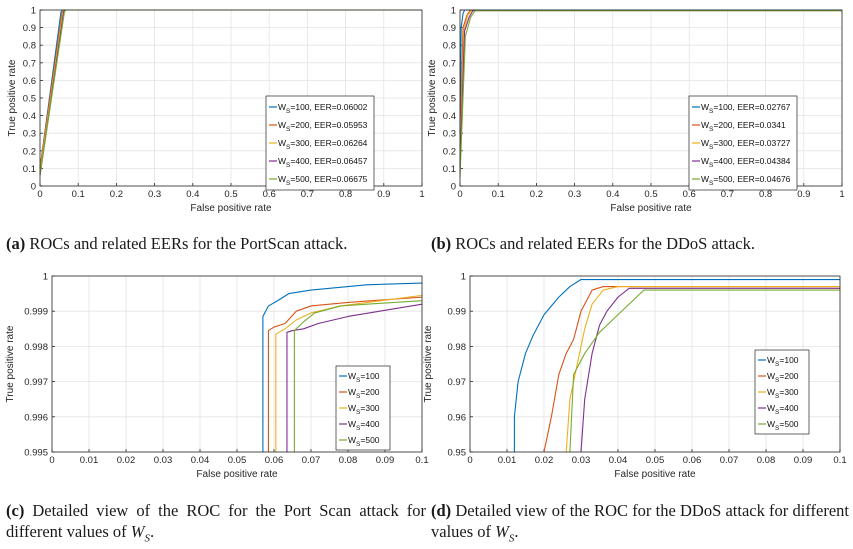  Describe the element at coordinates (323, 162) in the screenshot. I see `legend-label: WS=400, EER=0.06457` at that location.